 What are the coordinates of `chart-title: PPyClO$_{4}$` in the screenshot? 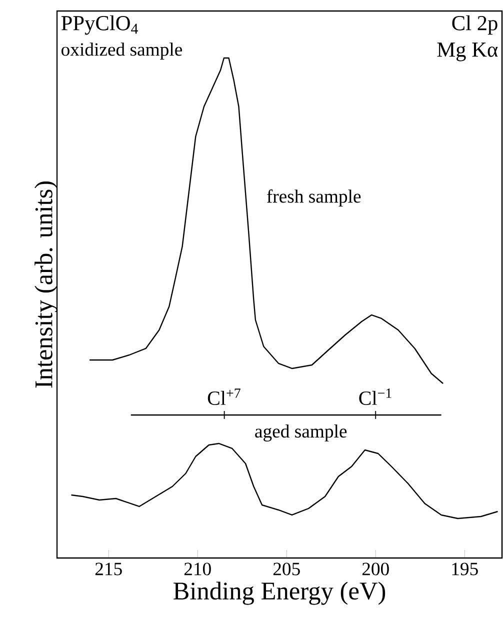 It's located at (99, 25).